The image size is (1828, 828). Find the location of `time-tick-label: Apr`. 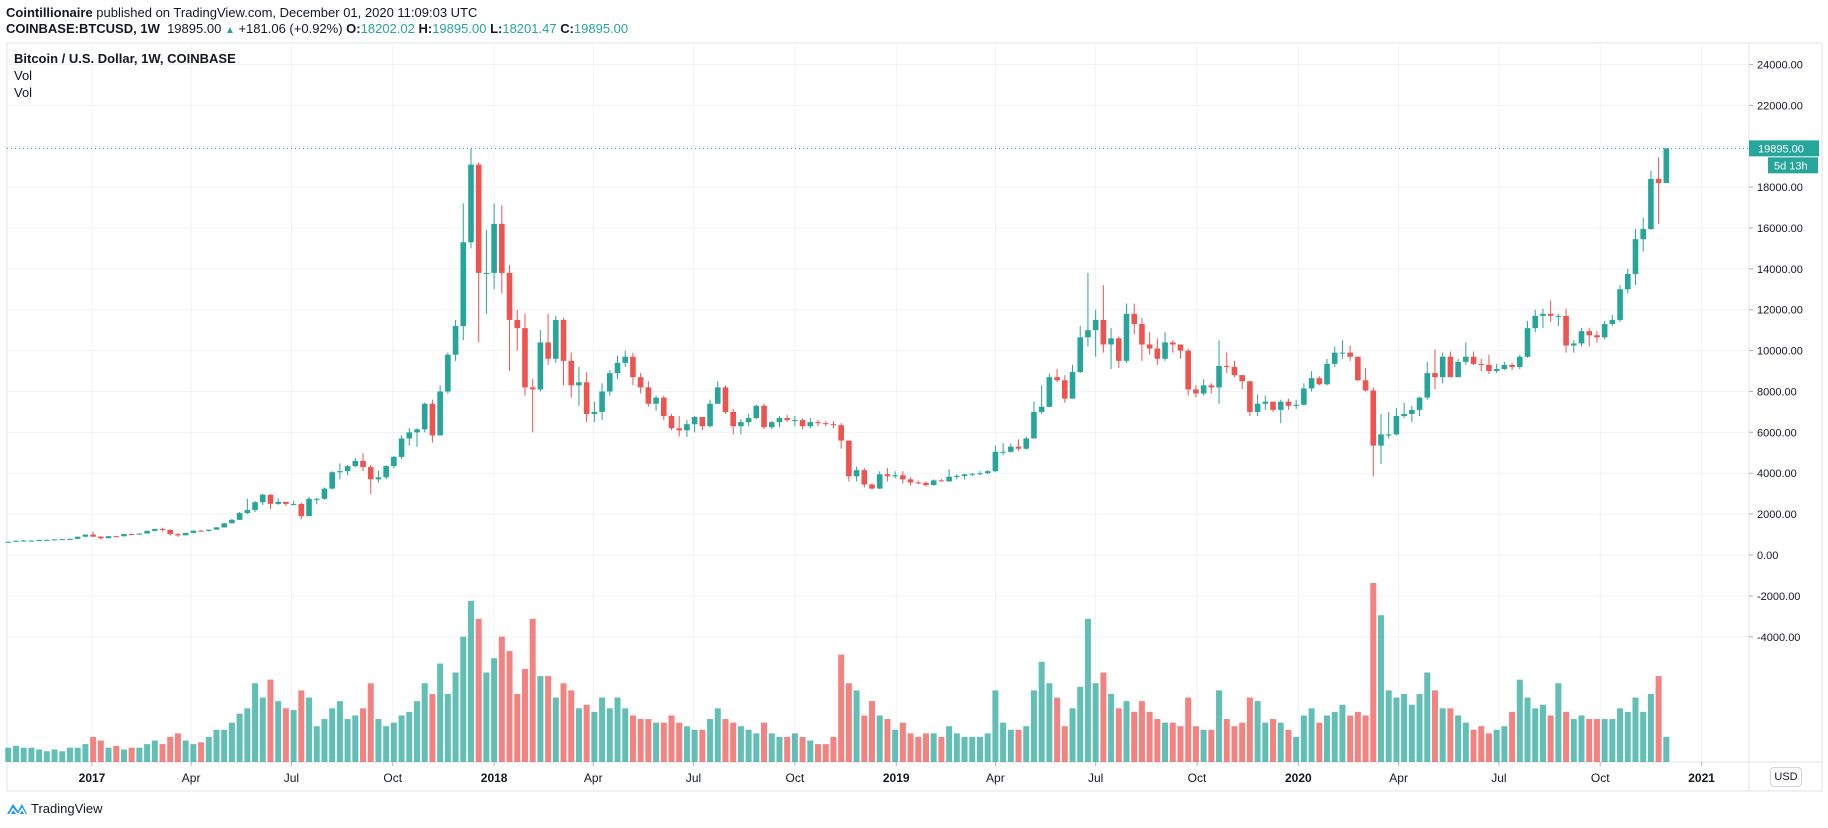

time-tick-label: Apr is located at coordinates (1398, 778).